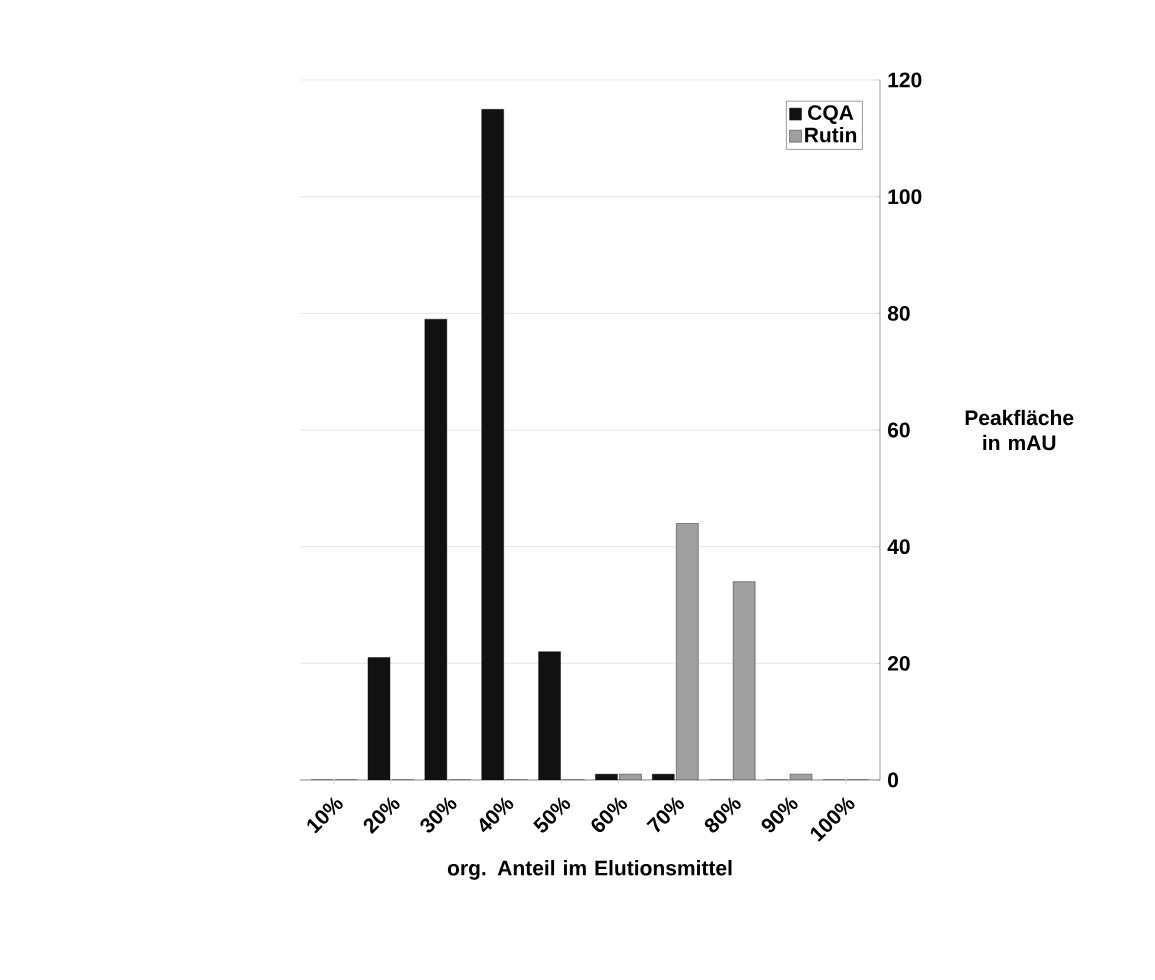 The image size is (1155, 980). Describe the element at coordinates (898, 430) in the screenshot. I see `y-tick-label: 60` at that location.